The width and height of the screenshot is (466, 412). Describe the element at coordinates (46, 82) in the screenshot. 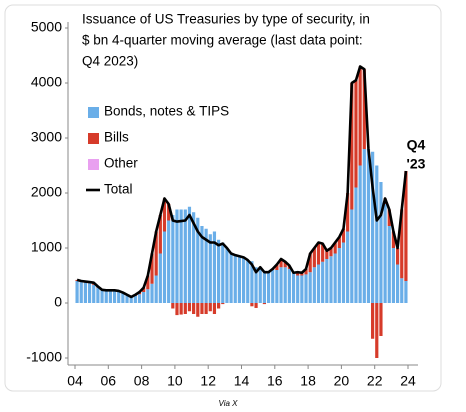

I see `y-tick-label: 4000` at that location.